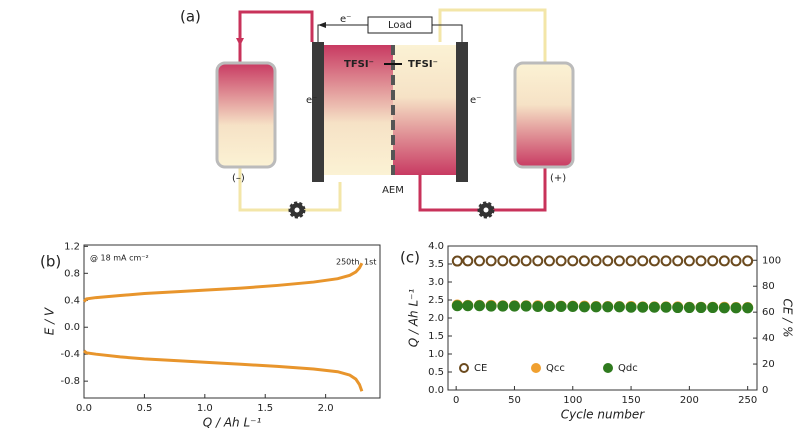 This screenshot has width=800, height=437. Describe the element at coordinates (558, 178) in the screenshot. I see `polarity-label: (+)` at that location.